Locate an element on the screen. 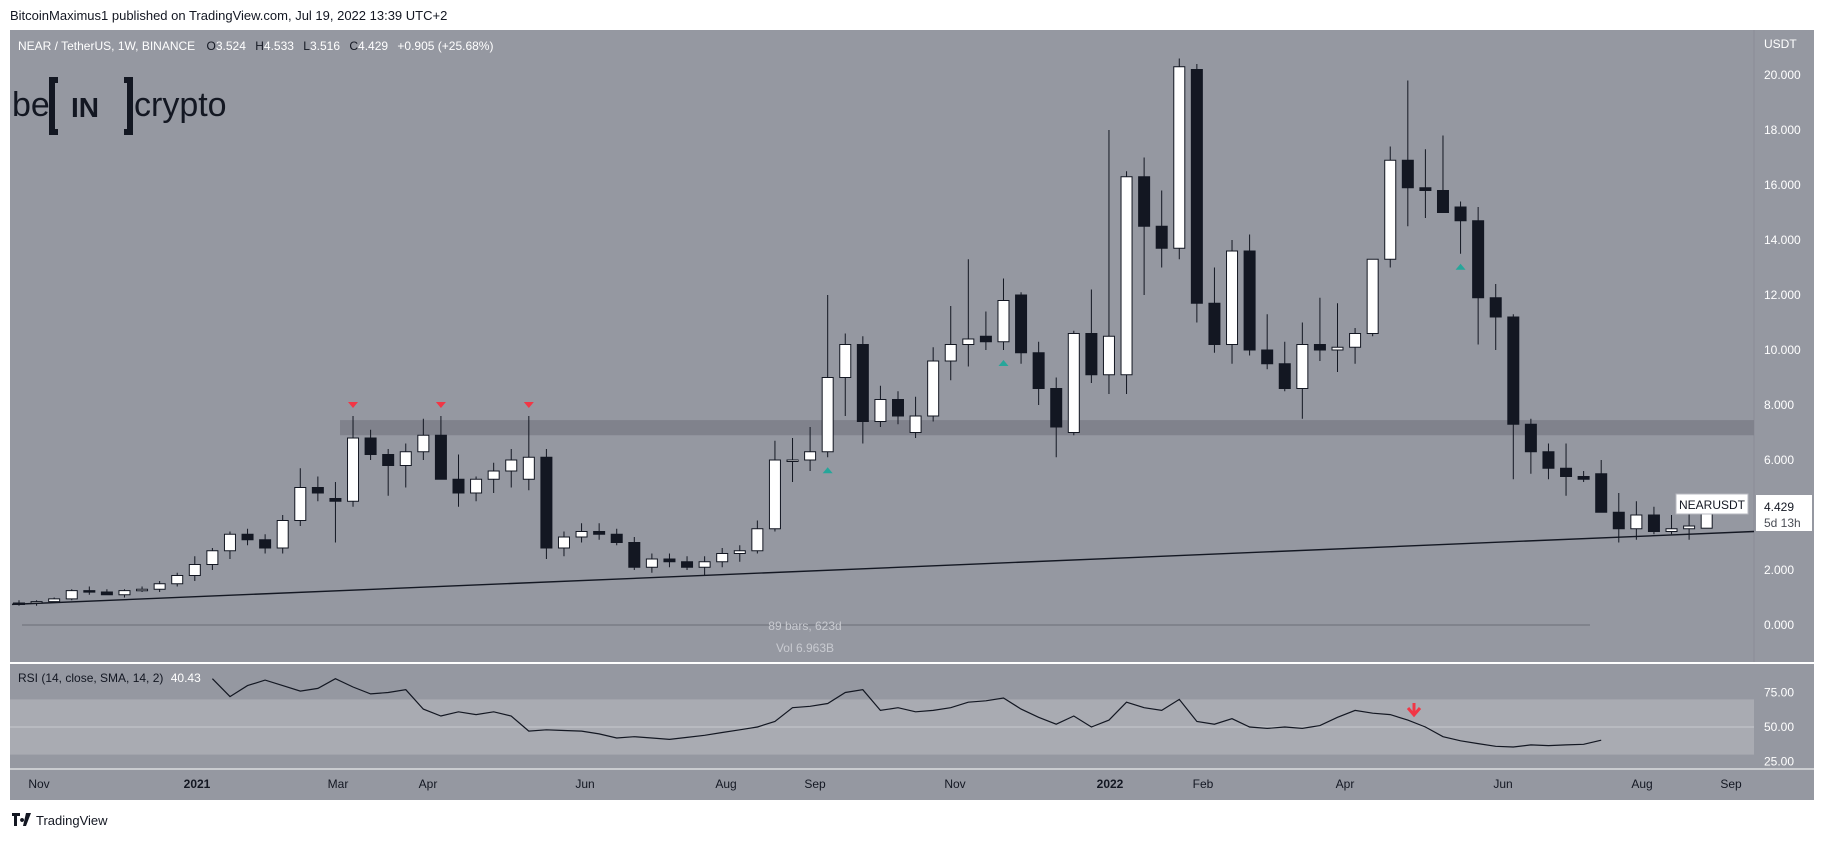  price-tick-5: 10.000 is located at coordinates (1782, 350).